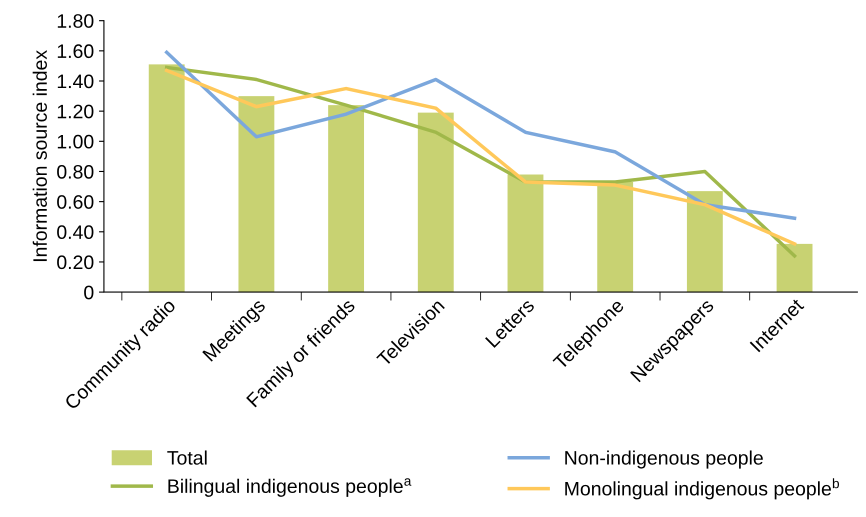 The height and width of the screenshot is (517, 866). What do you see at coordinates (89, 293) in the screenshot?
I see `y-tick-label: 0` at bounding box center [89, 293].